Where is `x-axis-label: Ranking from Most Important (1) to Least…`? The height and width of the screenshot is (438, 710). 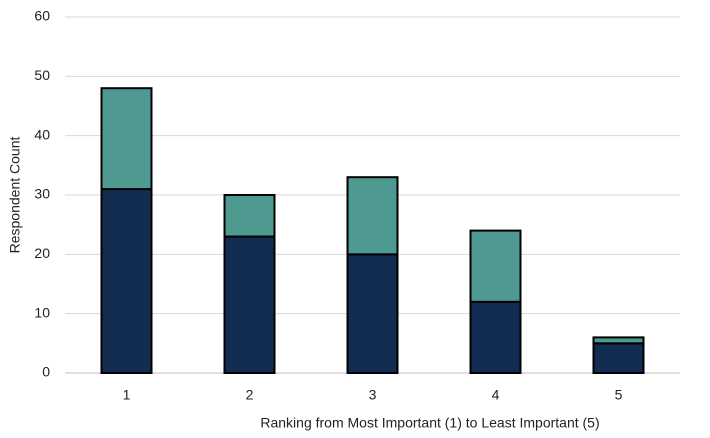 x-axis-label: Ranking from Most Important (1) to Least… is located at coordinates (429, 423).